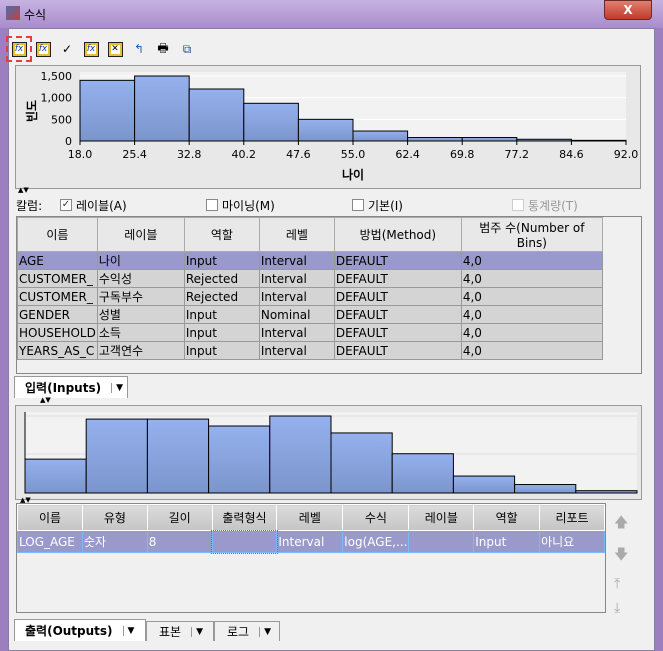 Image resolution: width=663 pixels, height=651 pixels. What do you see at coordinates (114, 541) in the screenshot?
I see `table-cell: 숫자` at bounding box center [114, 541].